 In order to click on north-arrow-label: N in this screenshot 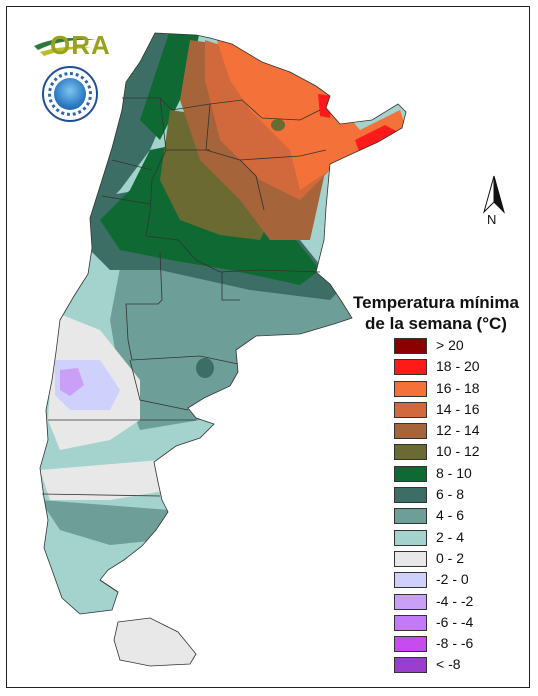, I will do `click(492, 219)`.